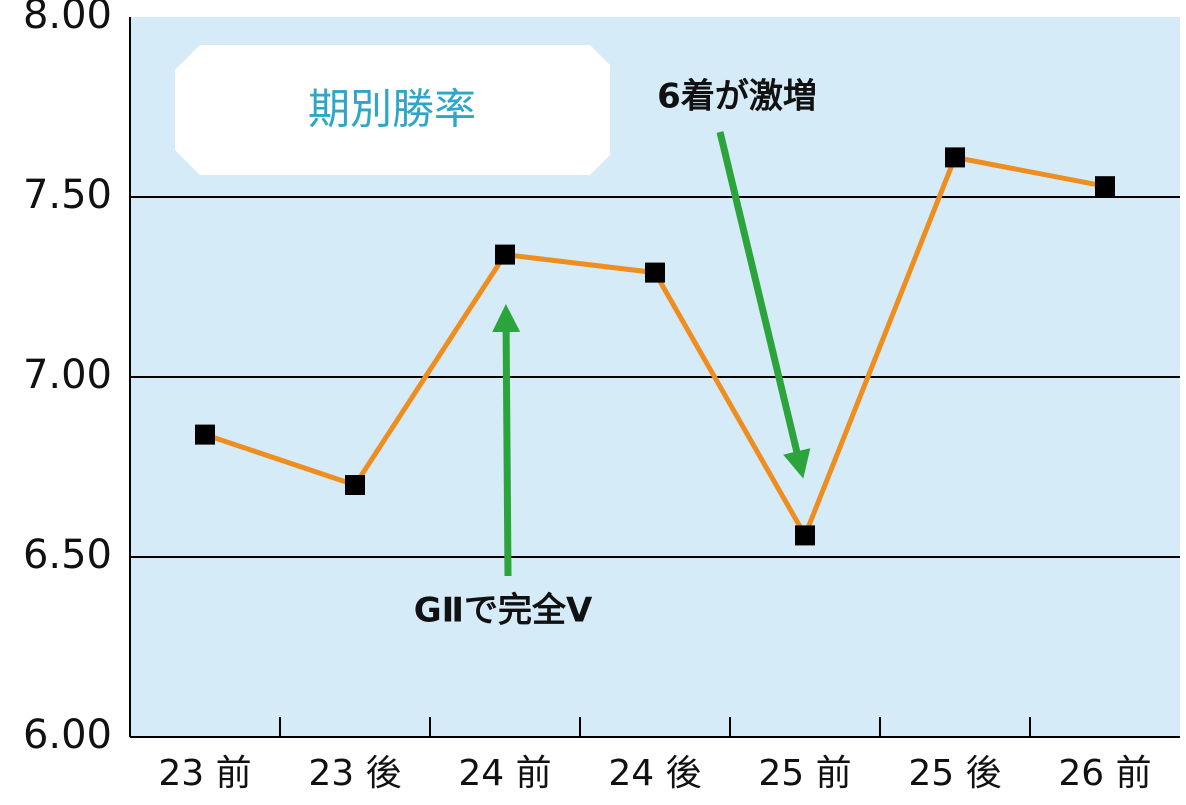 This screenshot has width=1186, height=805. What do you see at coordinates (503, 611) in the screenshot?
I see `annotation: GⅡで完全V` at bounding box center [503, 611].